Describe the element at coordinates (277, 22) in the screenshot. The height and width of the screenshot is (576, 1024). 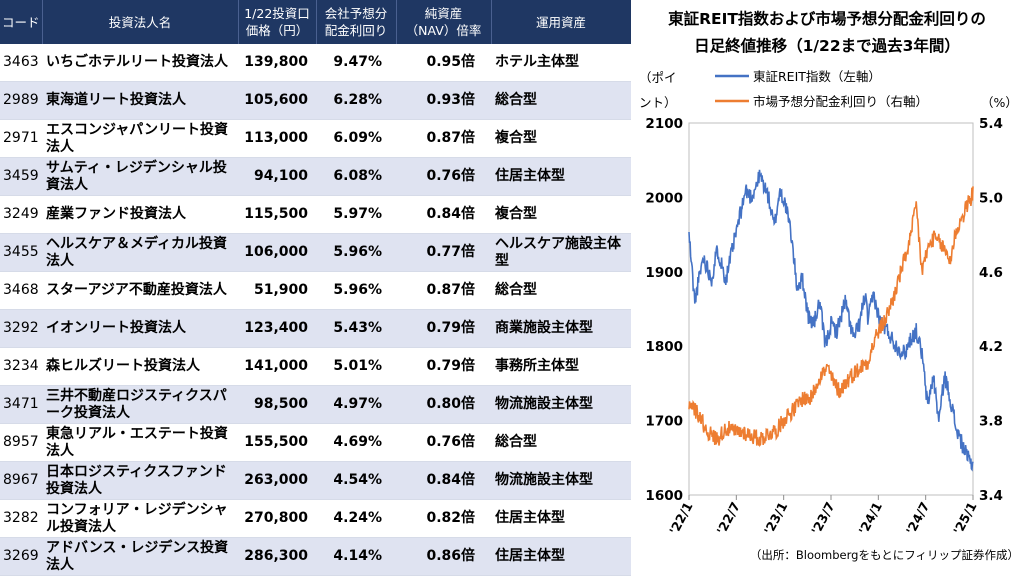
I see `column-header-2: 1/22投資口 価格（円）` at that location.